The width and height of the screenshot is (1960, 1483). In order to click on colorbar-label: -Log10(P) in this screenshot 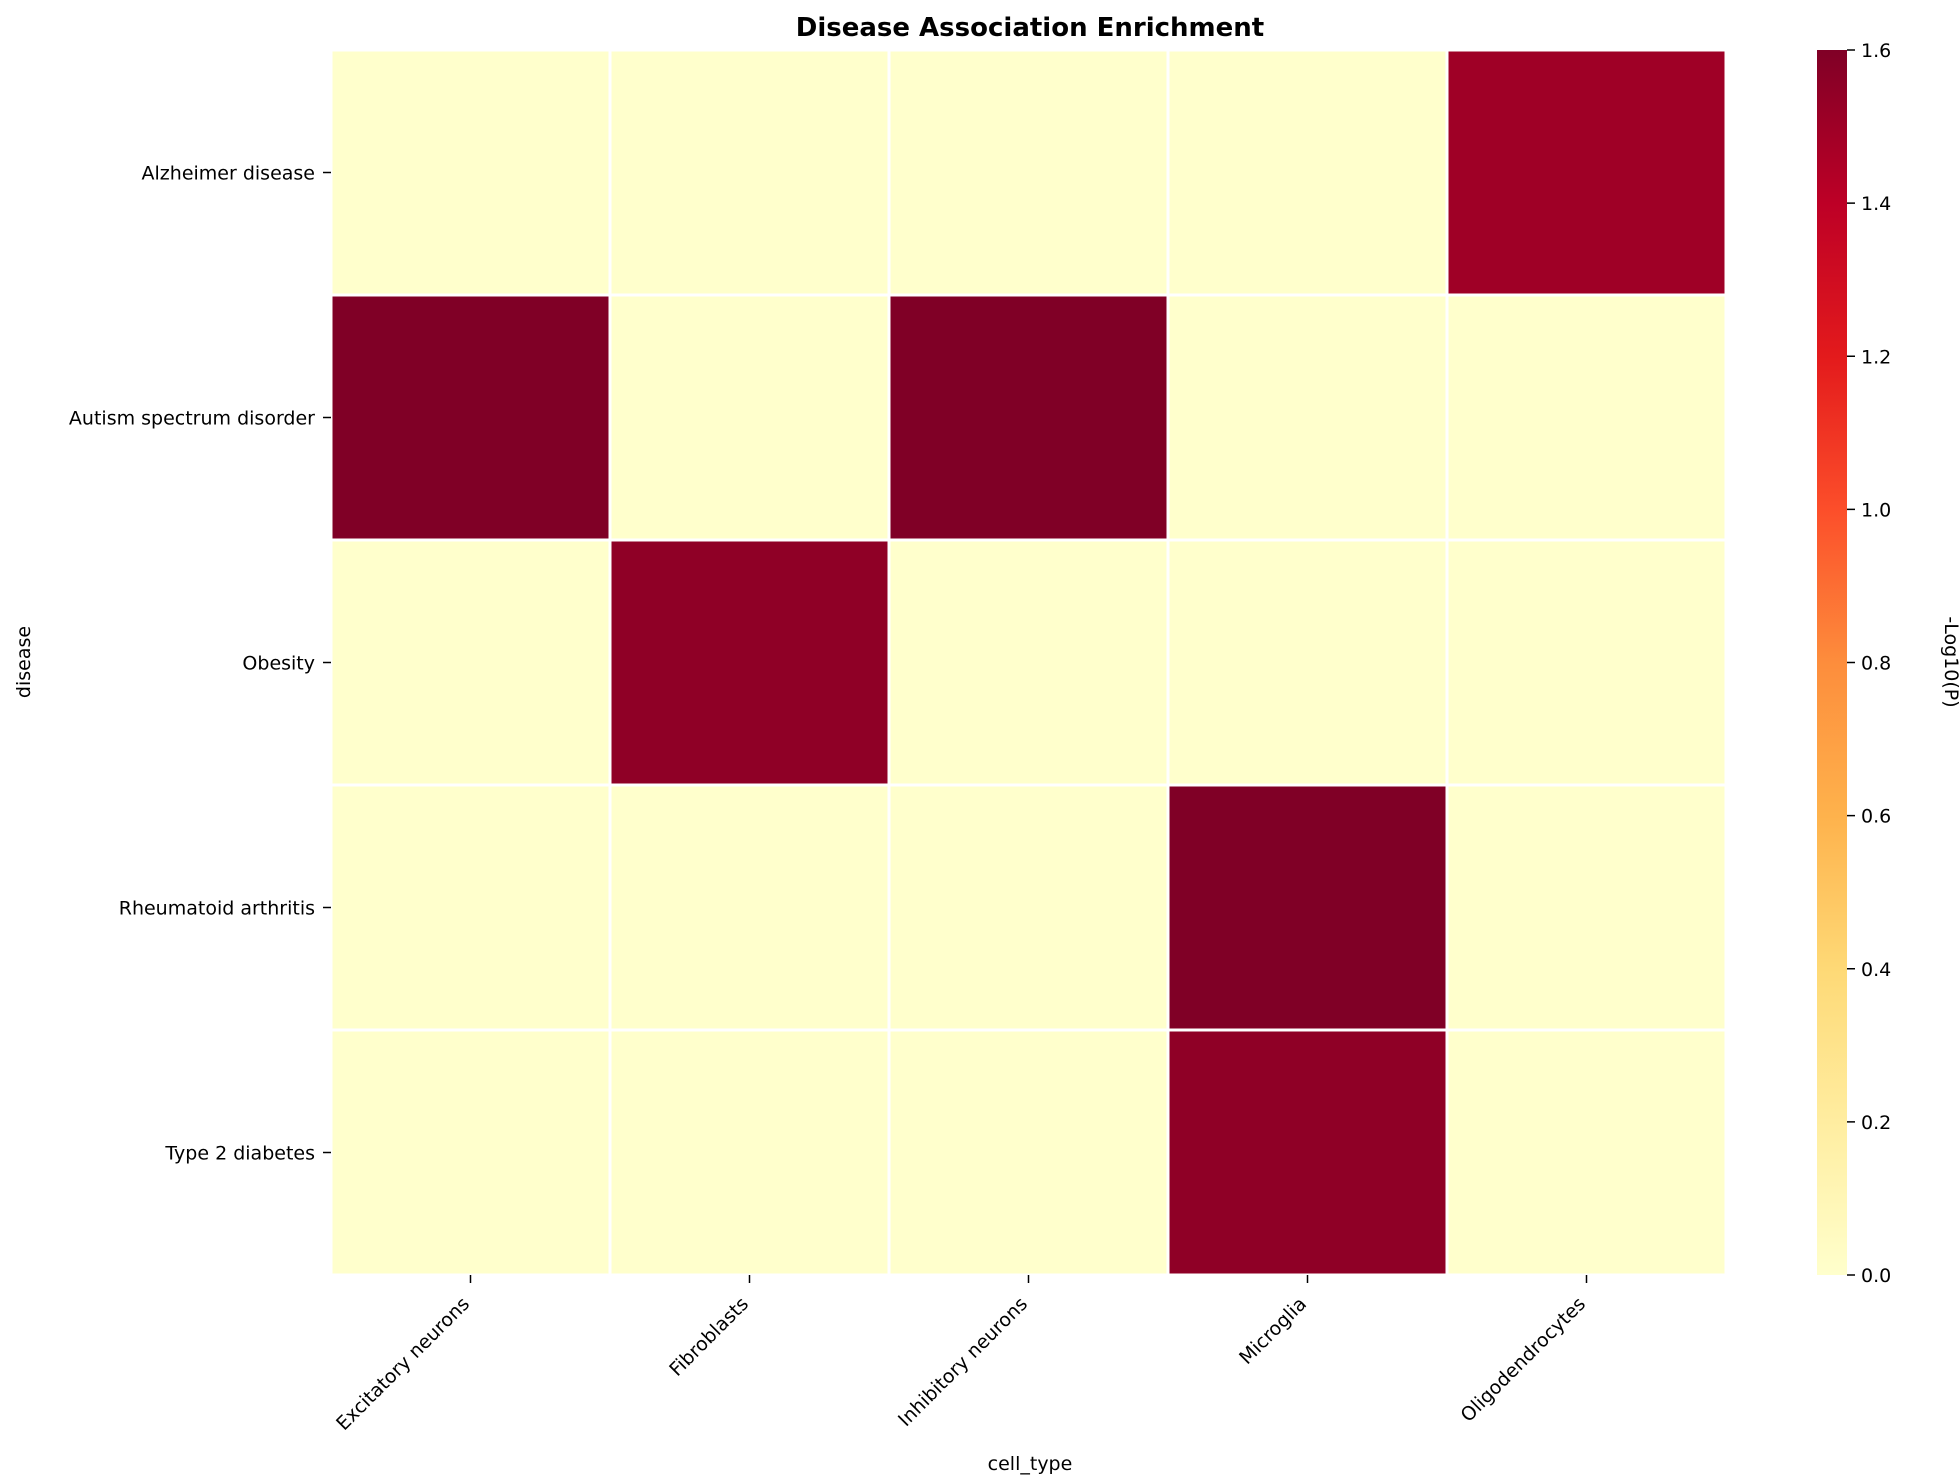, I will do `click(1950, 661)`.